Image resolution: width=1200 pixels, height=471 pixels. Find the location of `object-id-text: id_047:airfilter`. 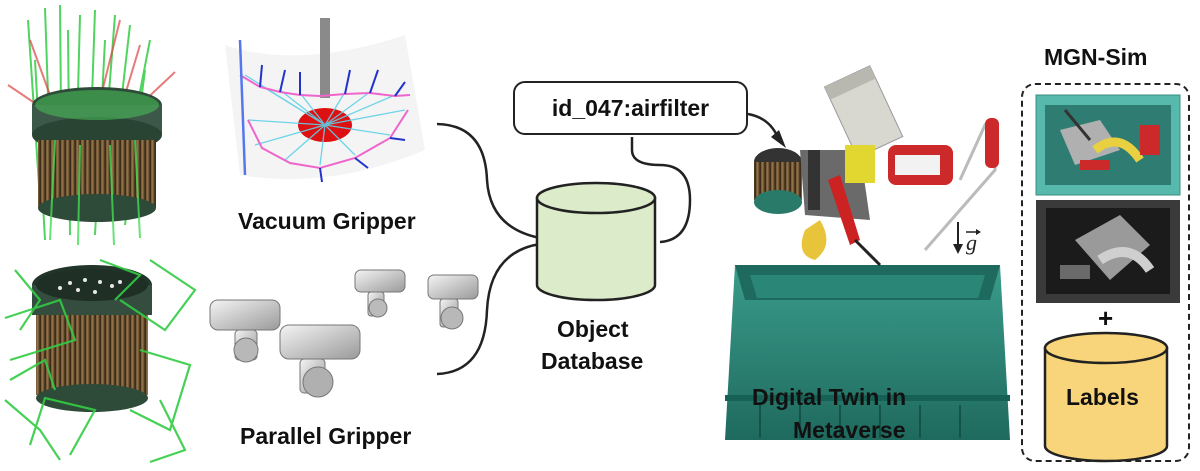

object-id-text: id_047:airfilter is located at coordinates (630, 107).